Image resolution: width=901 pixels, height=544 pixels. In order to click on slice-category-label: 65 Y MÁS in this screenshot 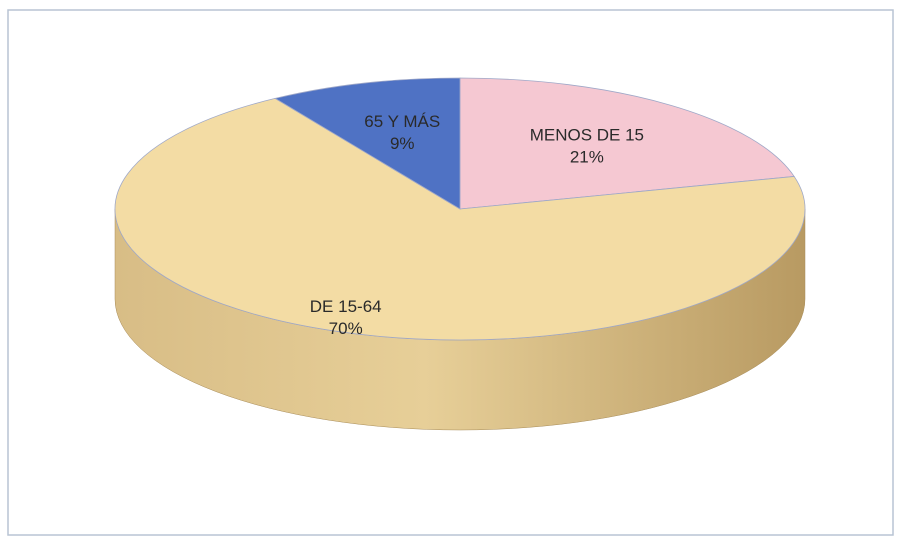, I will do `click(402, 121)`.